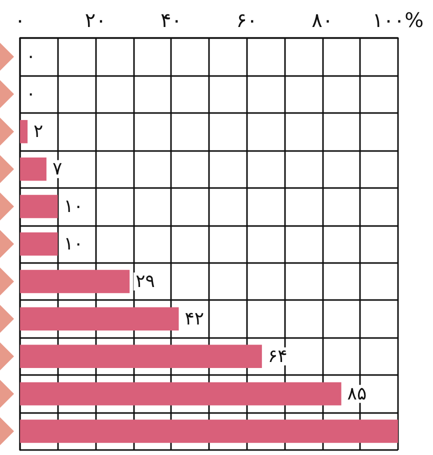 The image size is (433, 455). What do you see at coordinates (278, 356) in the screenshot?
I see `data-label: ۶۴` at bounding box center [278, 356].